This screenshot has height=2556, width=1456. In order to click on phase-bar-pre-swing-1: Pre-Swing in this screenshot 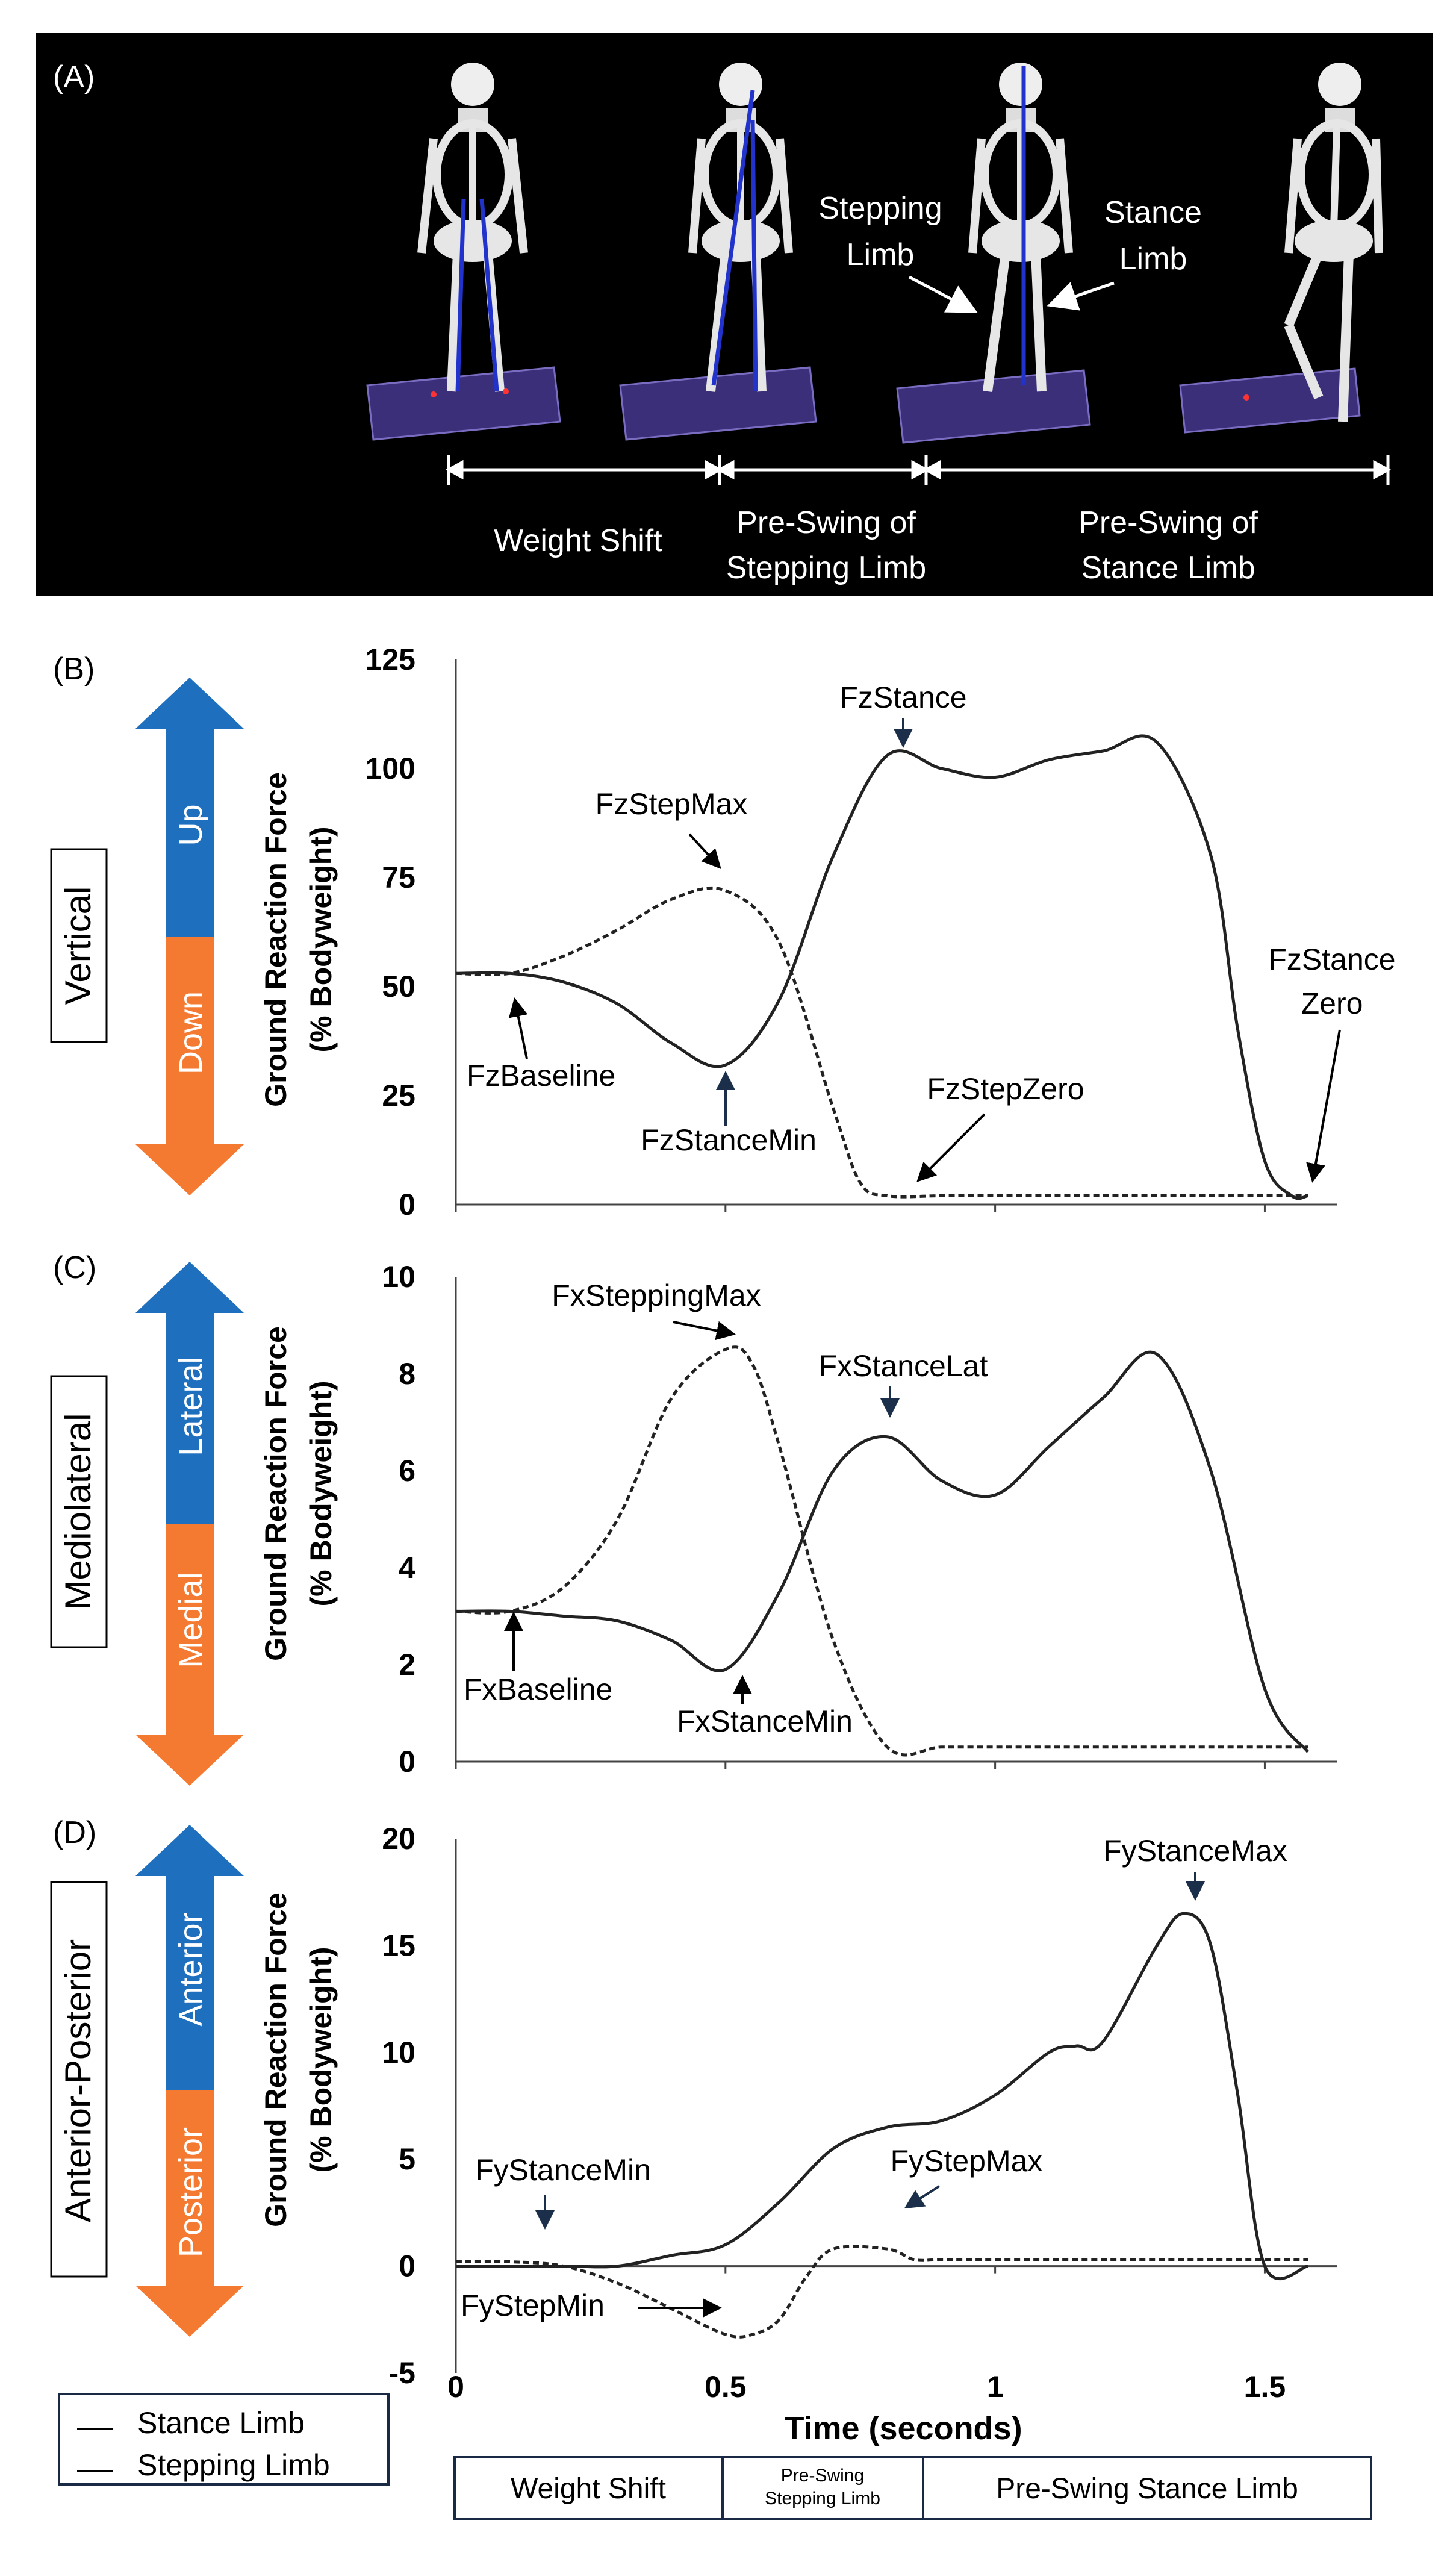, I will do `click(822, 2476)`.